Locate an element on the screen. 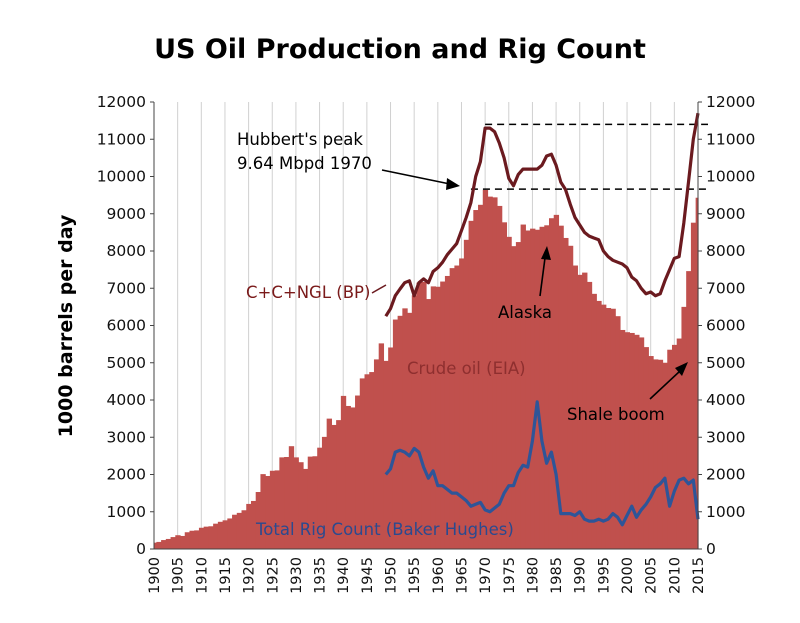  crude-oil-bar-1915 is located at coordinates (225, 534).